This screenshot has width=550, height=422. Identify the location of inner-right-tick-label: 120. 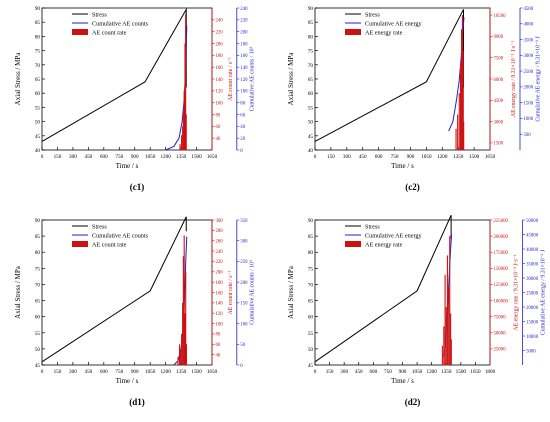
(220, 314).